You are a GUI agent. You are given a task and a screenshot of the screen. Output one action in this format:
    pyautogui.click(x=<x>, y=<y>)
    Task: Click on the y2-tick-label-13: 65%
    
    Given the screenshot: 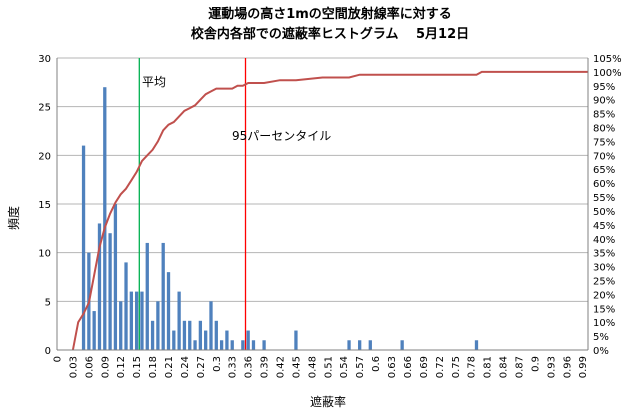 What is the action you would take?
    pyautogui.click(x=604, y=170)
    